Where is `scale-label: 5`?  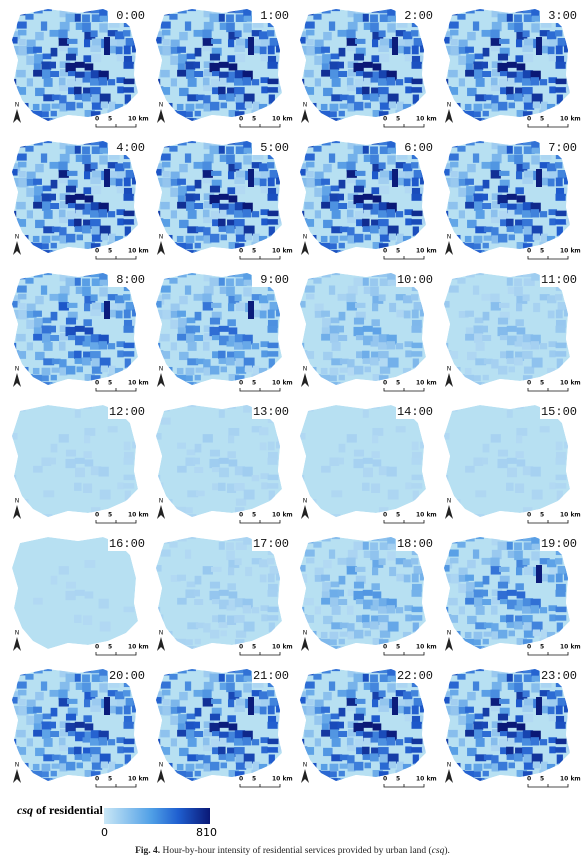
scale-label: 5 is located at coordinates (254, 647).